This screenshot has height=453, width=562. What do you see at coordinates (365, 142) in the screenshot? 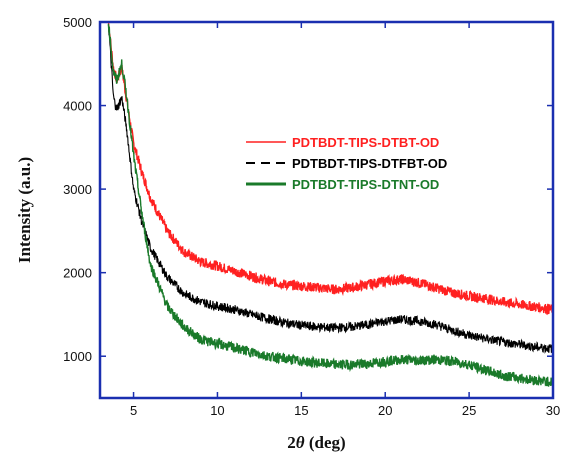
I see `legend-label-1: PDTBDT-TIPS-DTBT-OD` at bounding box center [365, 142].